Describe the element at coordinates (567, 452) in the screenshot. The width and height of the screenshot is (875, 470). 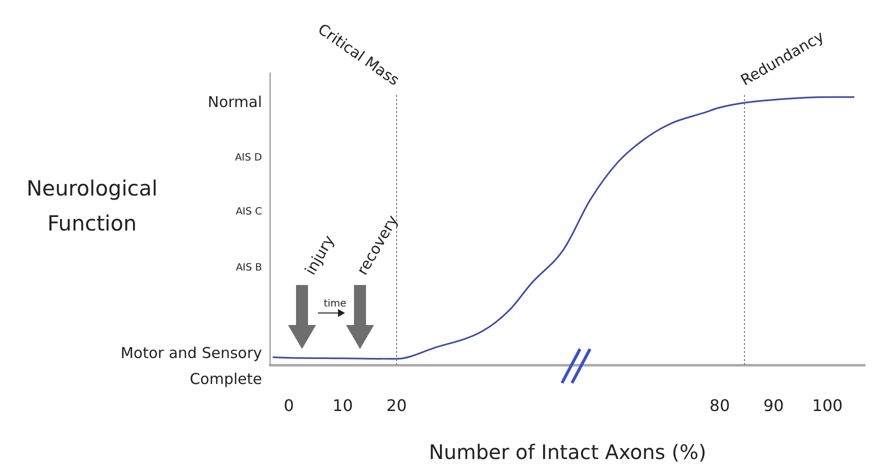
I see `x-axis-title: Number of Intact Axons (%)` at that location.